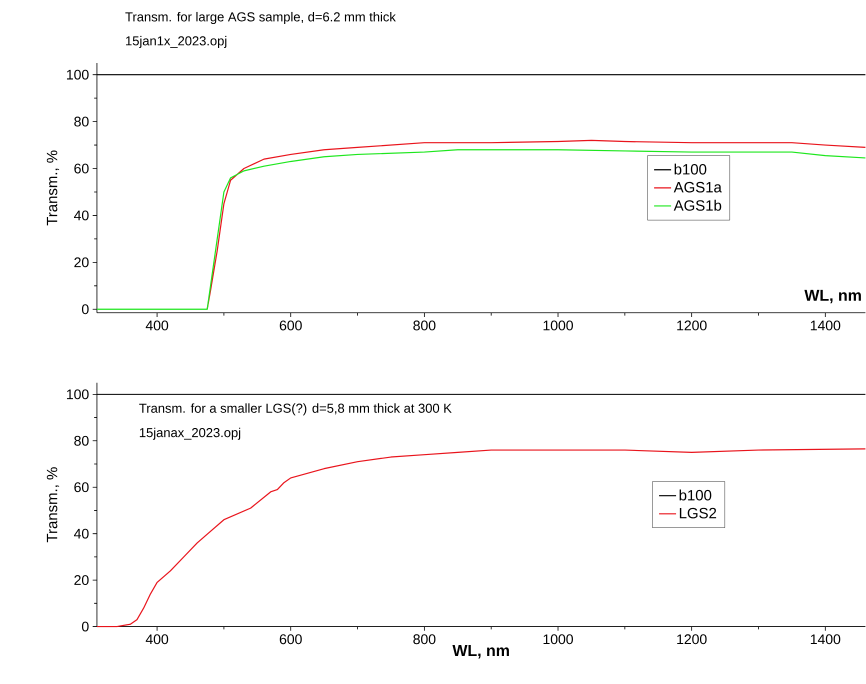 This screenshot has height=684, width=866. I want to click on legend-label: LGS2, so click(698, 513).